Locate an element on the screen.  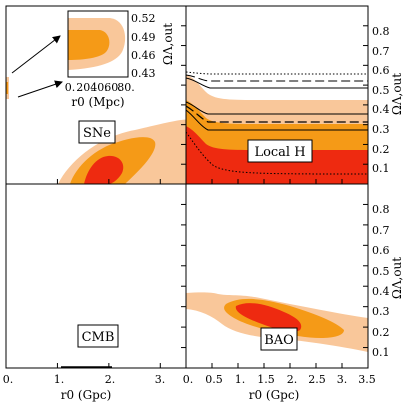
panel-local-h is located at coordinates (277, 127).